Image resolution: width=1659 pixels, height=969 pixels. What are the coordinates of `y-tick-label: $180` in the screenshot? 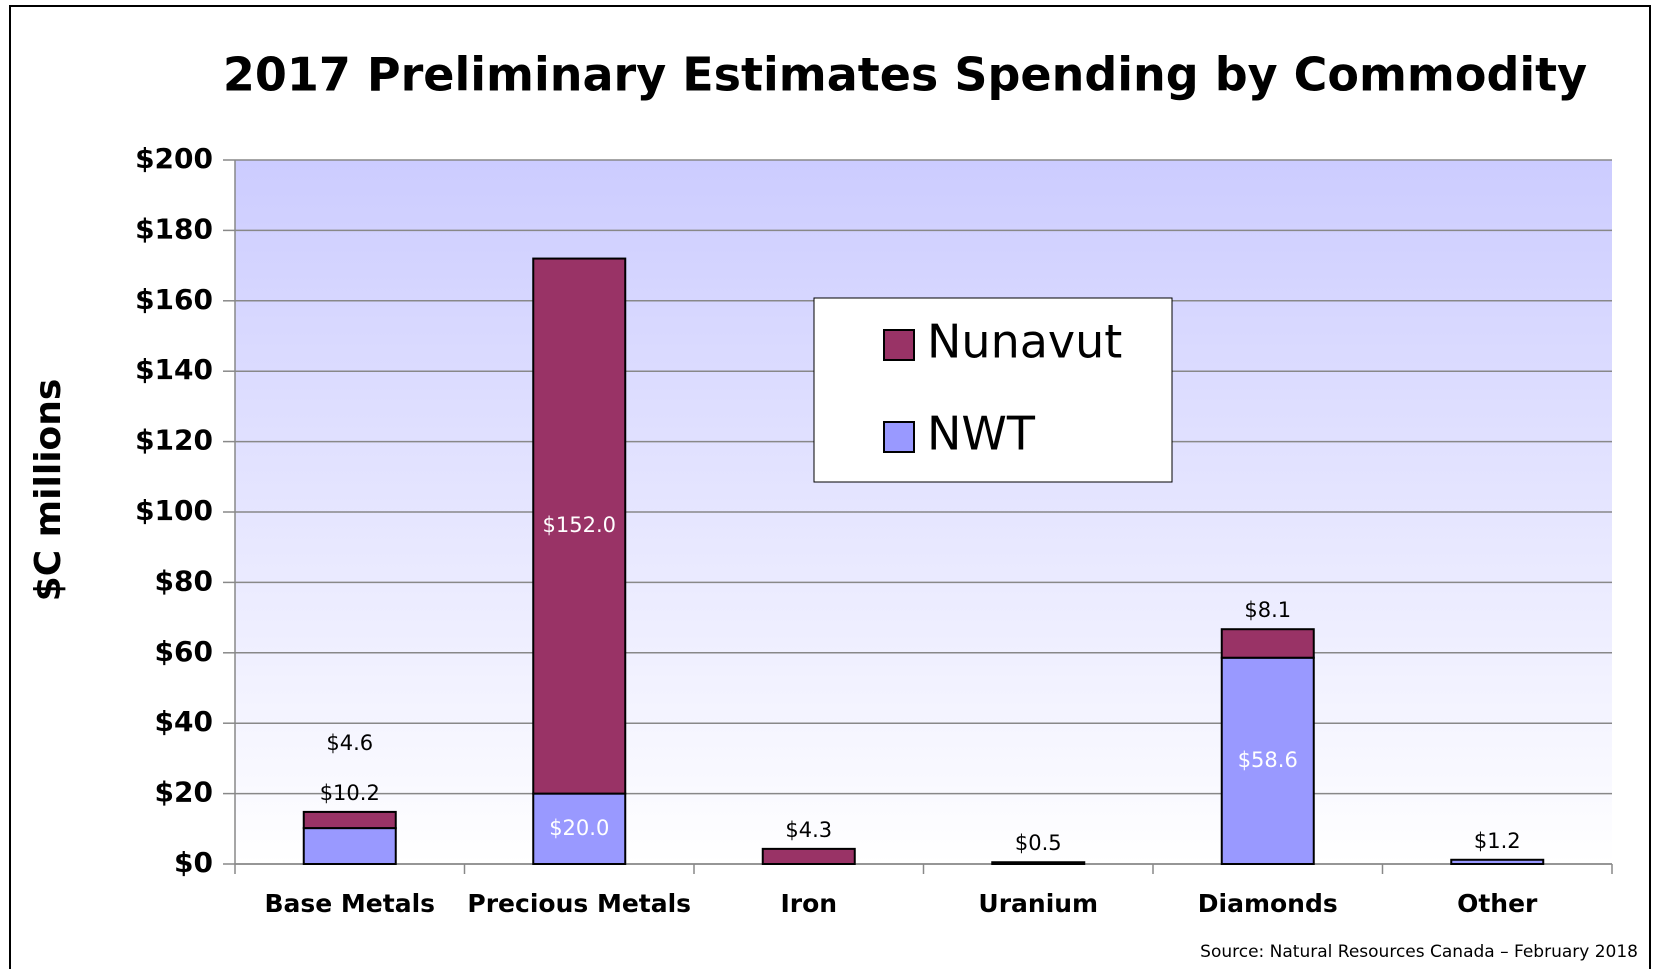 It's located at (174, 228).